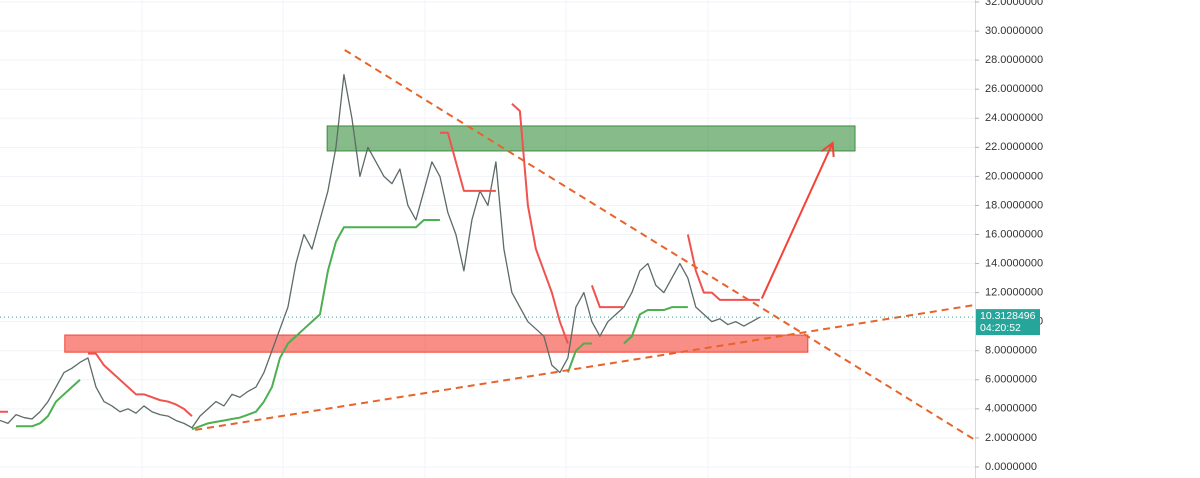  What do you see at coordinates (1014, 234) in the screenshot?
I see `y-tick-label: 16.0000000` at bounding box center [1014, 234].